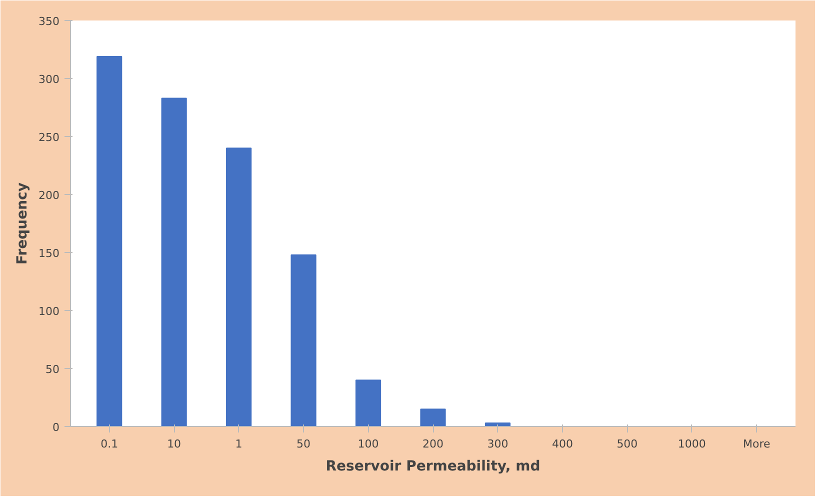 Image resolution: width=823 pixels, height=504 pixels. What do you see at coordinates (49, 311) in the screenshot?
I see `y-tick-label: 100` at bounding box center [49, 311].